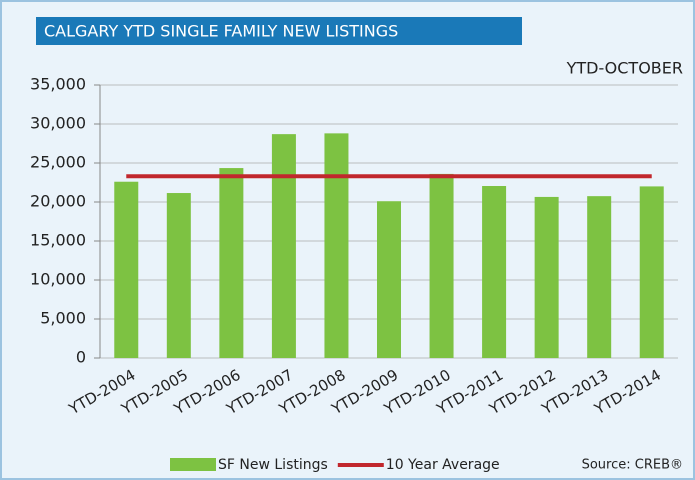 The height and width of the screenshot is (480, 695). I want to click on title-box, so click(279, 31).